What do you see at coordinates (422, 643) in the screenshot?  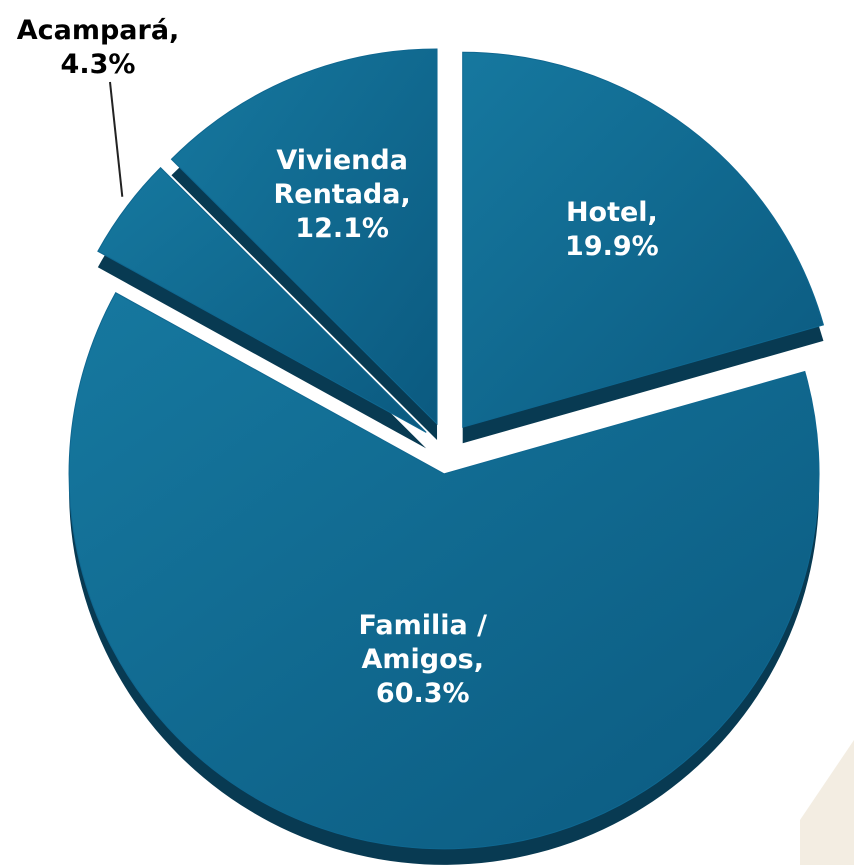 I see `category-label: Familia / Amigos,` at bounding box center [422, 643].